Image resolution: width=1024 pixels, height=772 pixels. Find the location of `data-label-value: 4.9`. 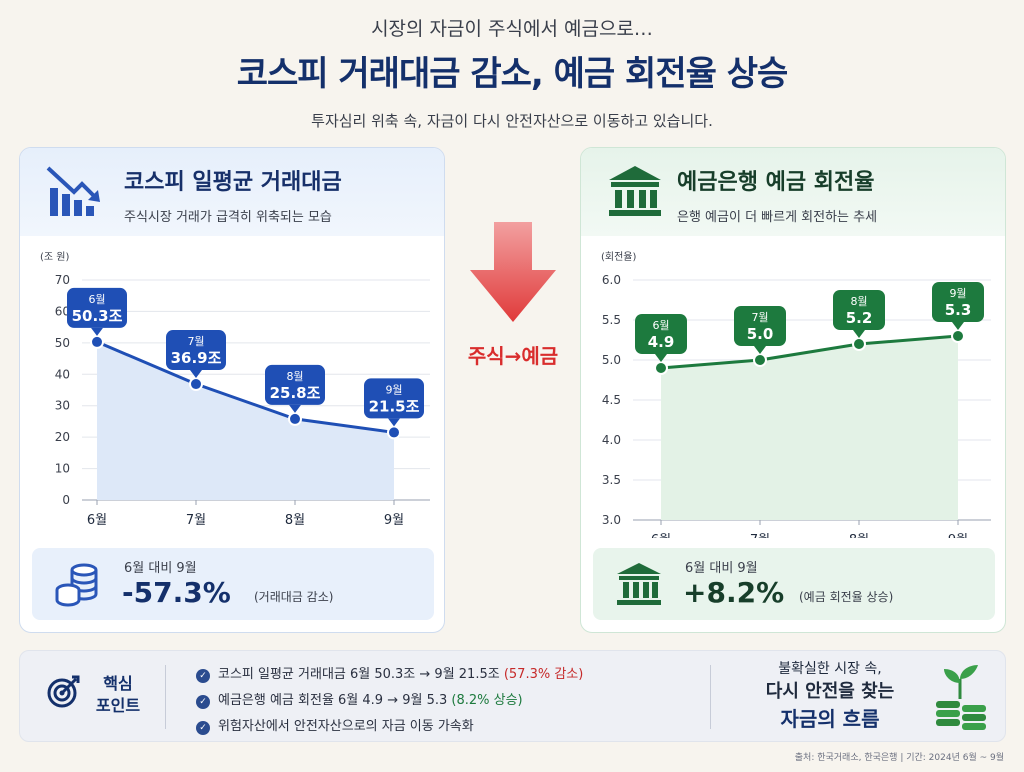

data-label-value: 4.9 is located at coordinates (661, 342).